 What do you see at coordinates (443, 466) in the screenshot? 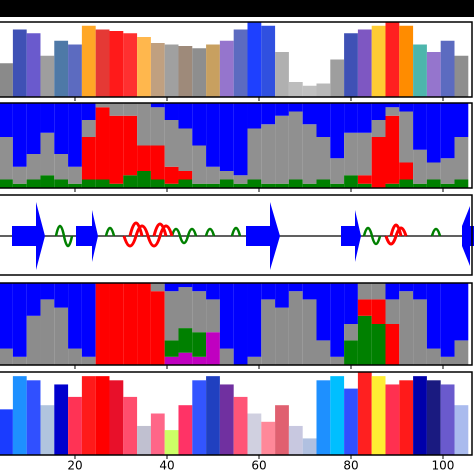
I see `x-tick-label: 100` at bounding box center [443, 466].